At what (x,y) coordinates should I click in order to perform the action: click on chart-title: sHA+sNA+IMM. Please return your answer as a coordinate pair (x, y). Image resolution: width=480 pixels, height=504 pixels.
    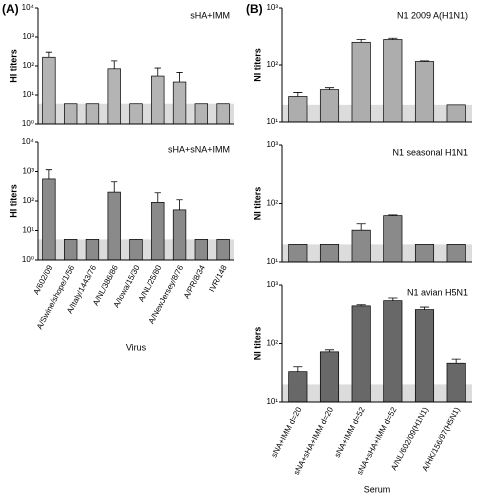
    Looking at the image, I should click on (199, 149).